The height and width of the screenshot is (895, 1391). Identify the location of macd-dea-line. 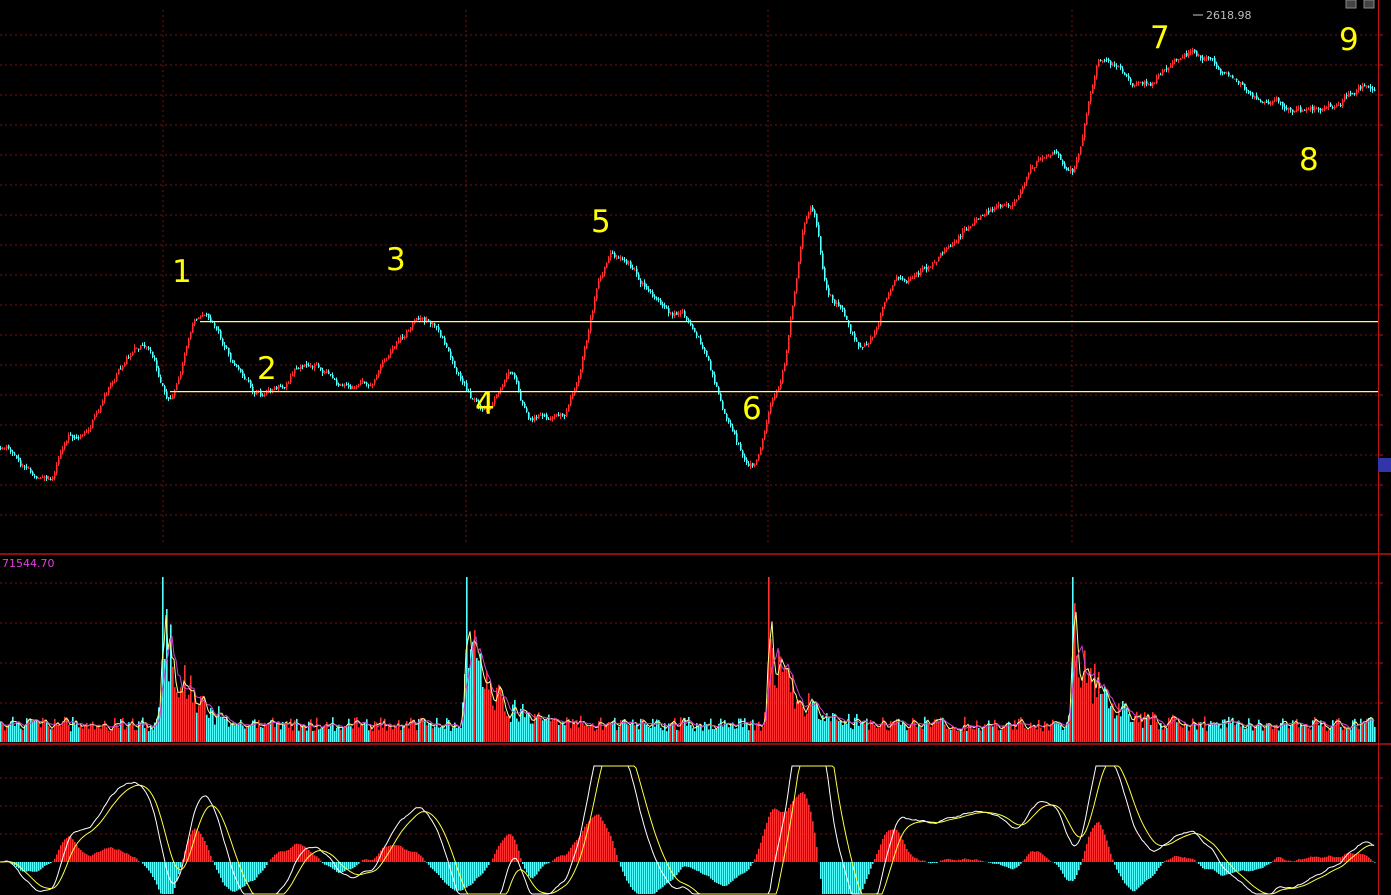
(687, 830).